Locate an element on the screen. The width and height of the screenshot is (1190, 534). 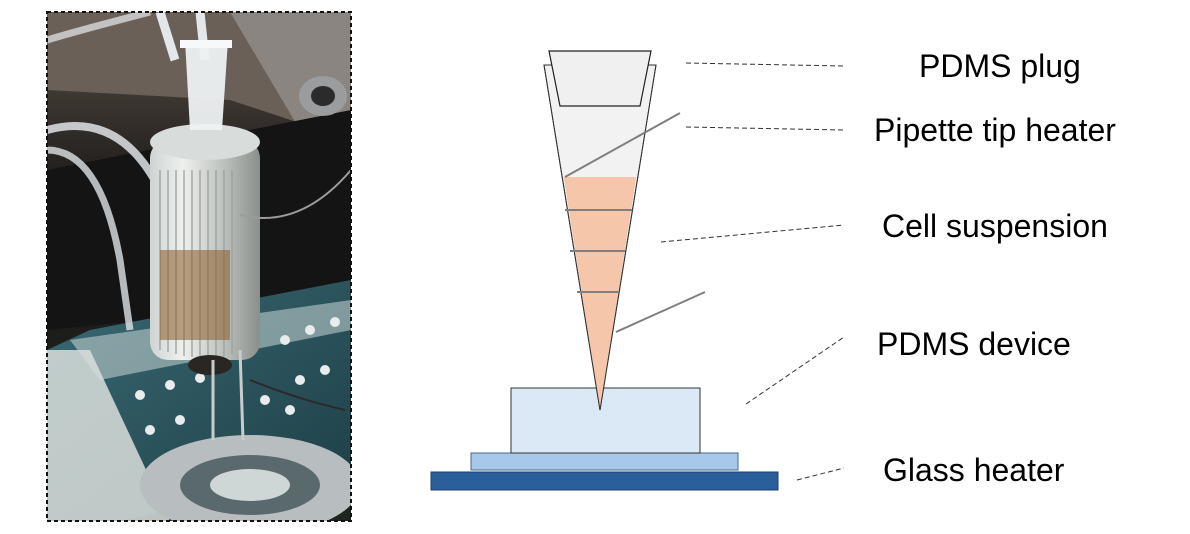
label-pipette-tip-heater: Pipette tip heater is located at coordinates (995, 130).